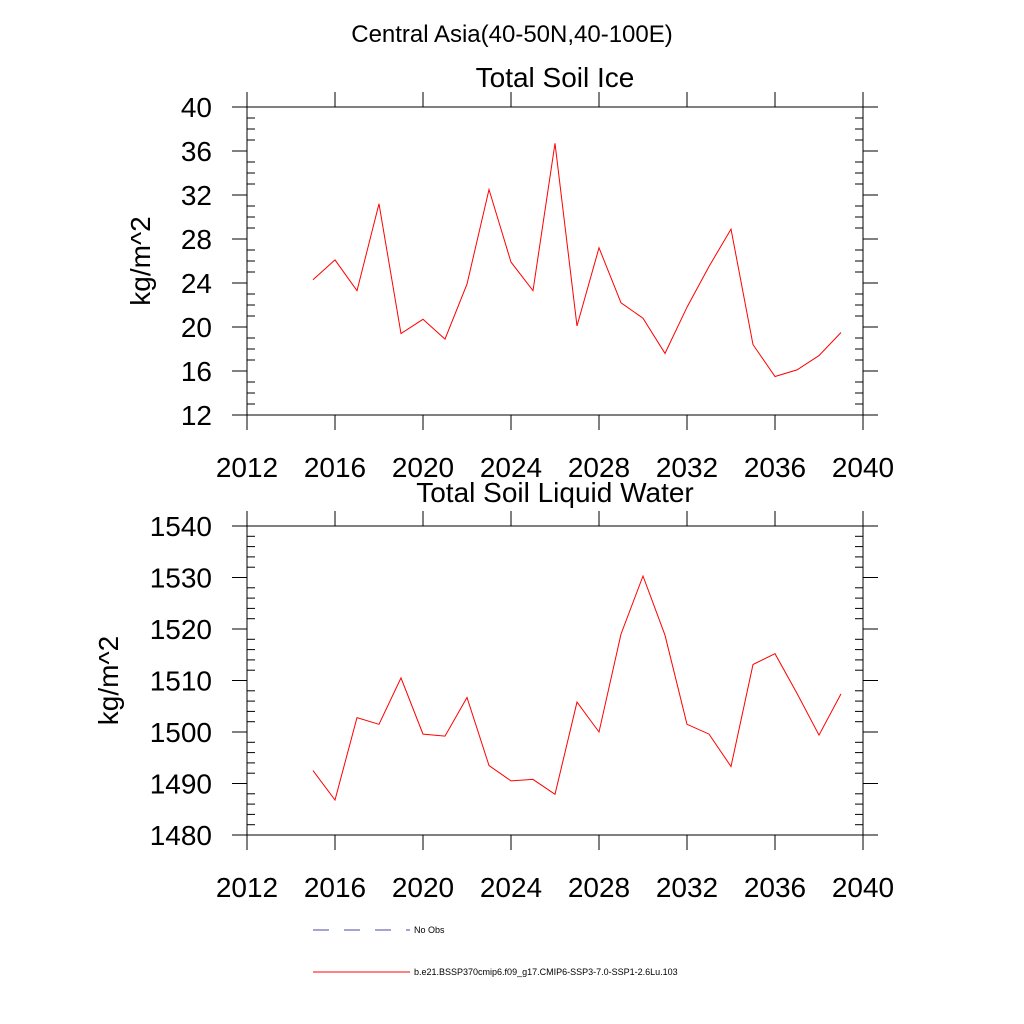 This screenshot has height=1024, width=1024. What do you see at coordinates (512, 34) in the screenshot?
I see `figure-title: Central Asia(40-50N,40-100E)` at bounding box center [512, 34].